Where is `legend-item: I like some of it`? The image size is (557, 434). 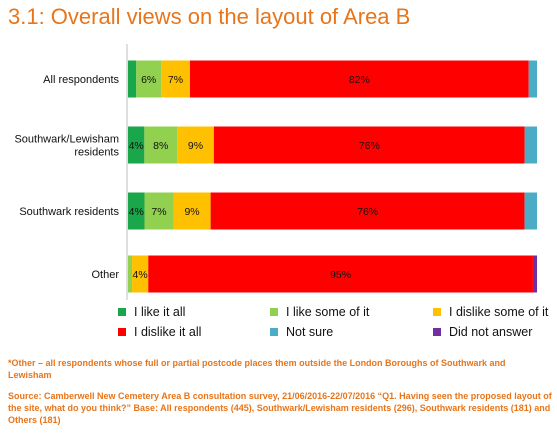 legend-item: I like some of it is located at coordinates (319, 312).